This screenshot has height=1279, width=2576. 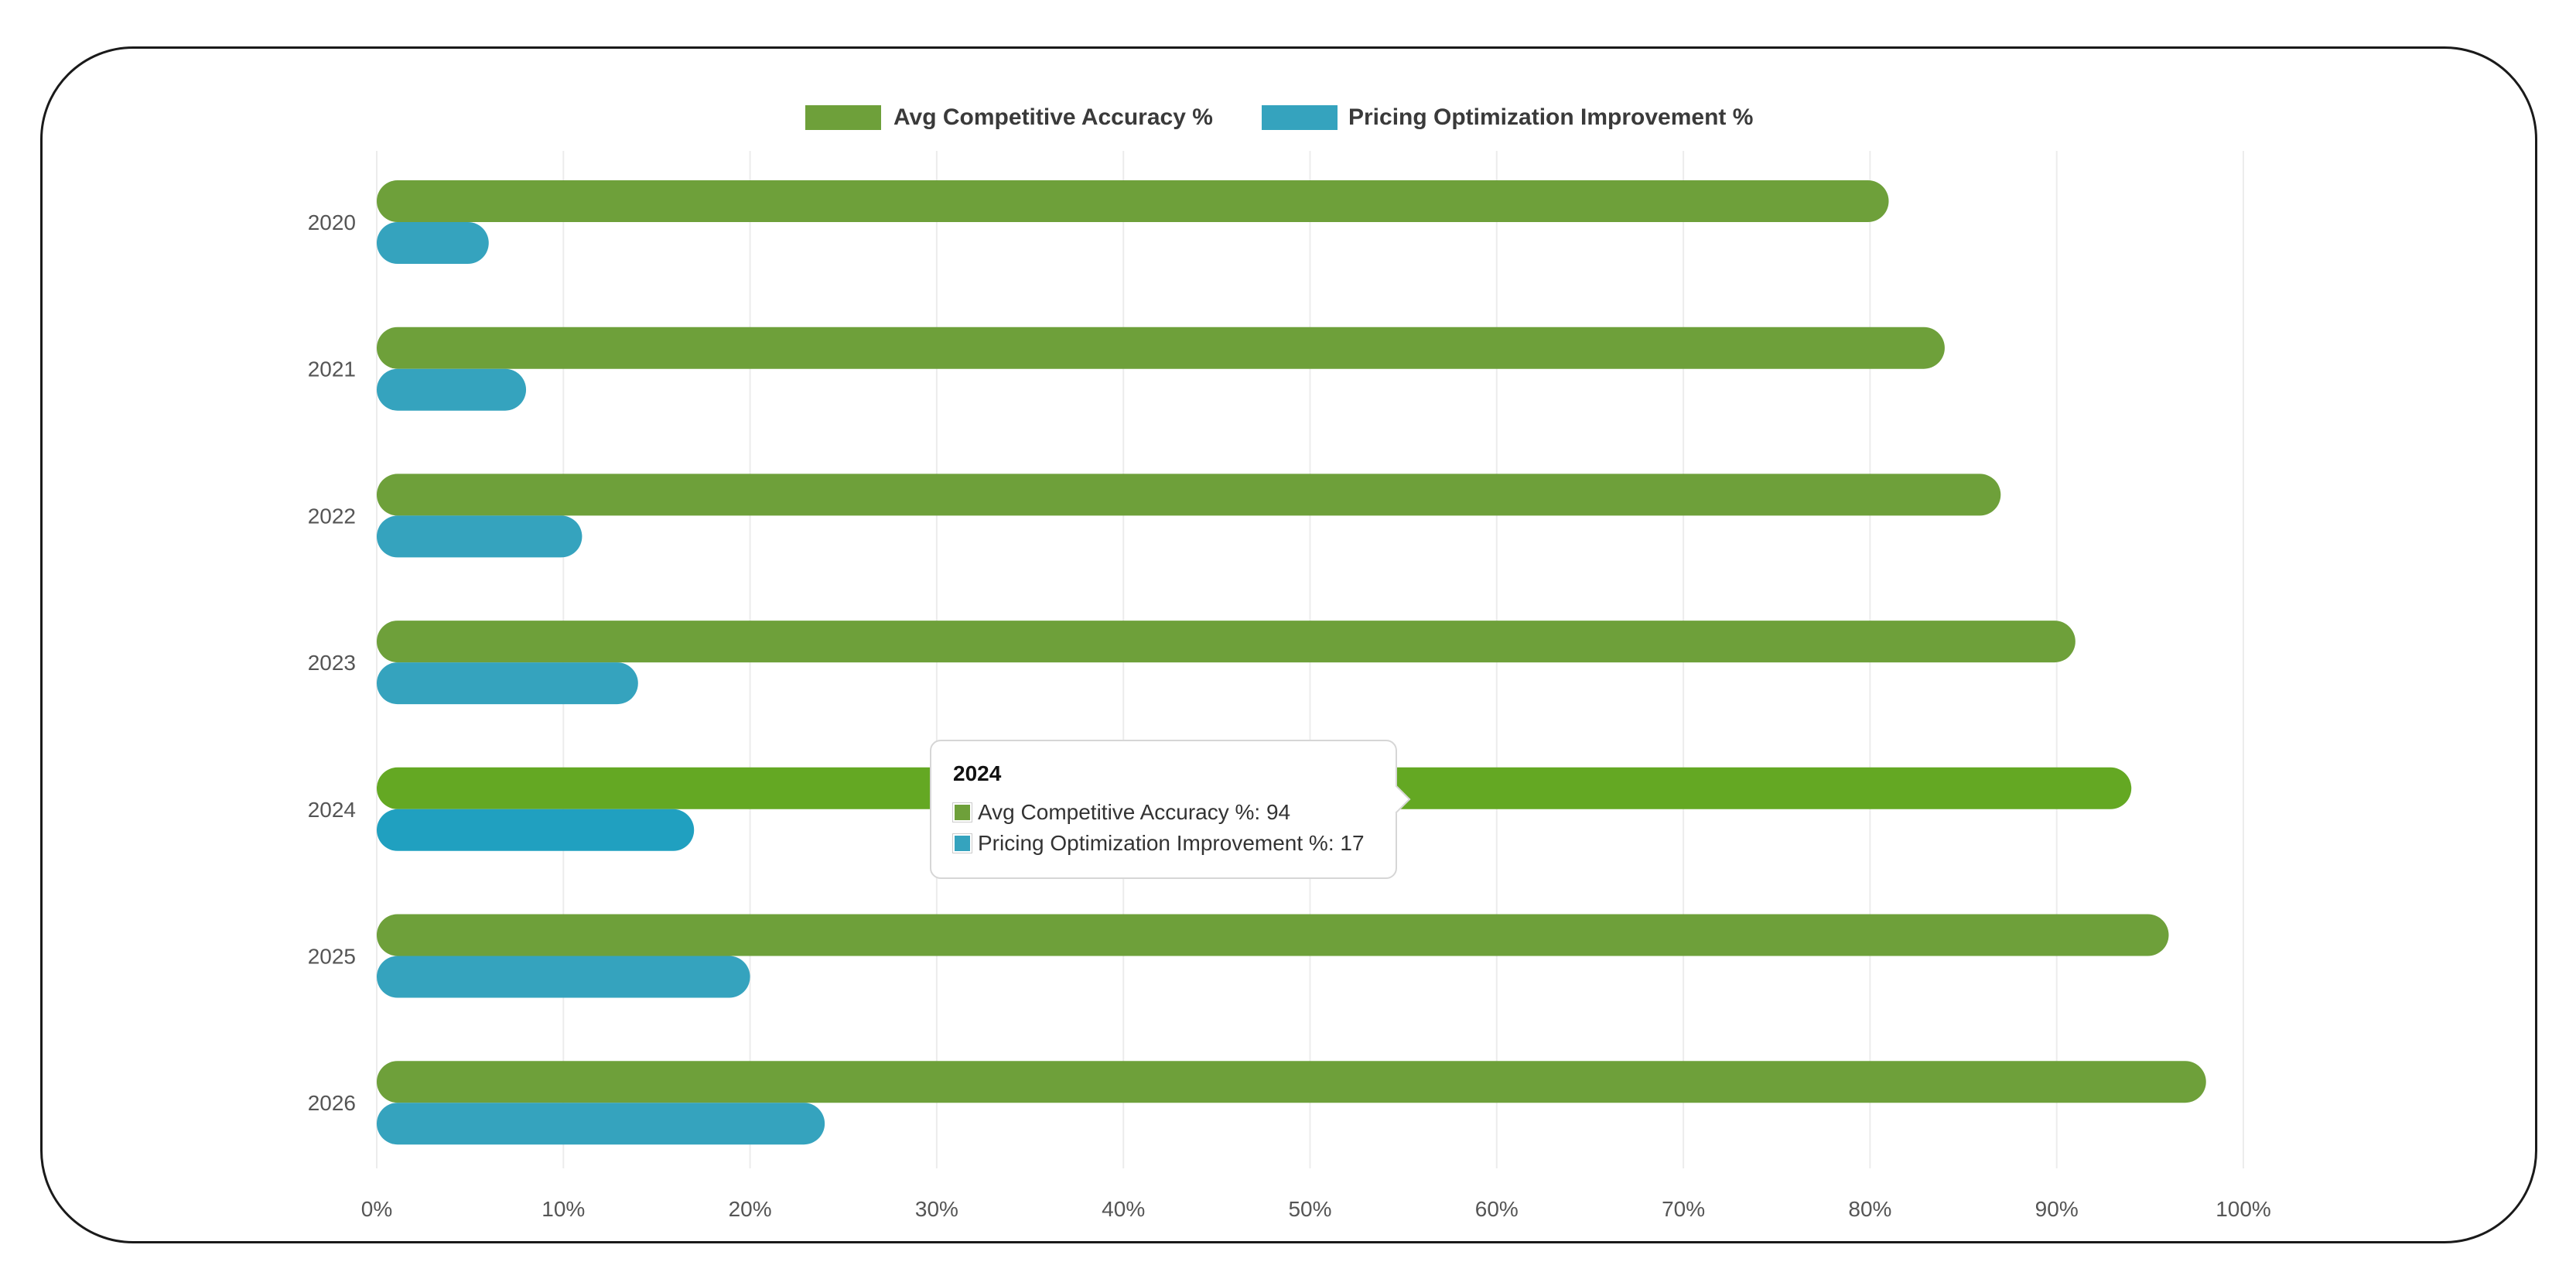 I want to click on tooltip-row-accuracy: Avg Competitive Accuracy %: 94, so click(x=1163, y=812).